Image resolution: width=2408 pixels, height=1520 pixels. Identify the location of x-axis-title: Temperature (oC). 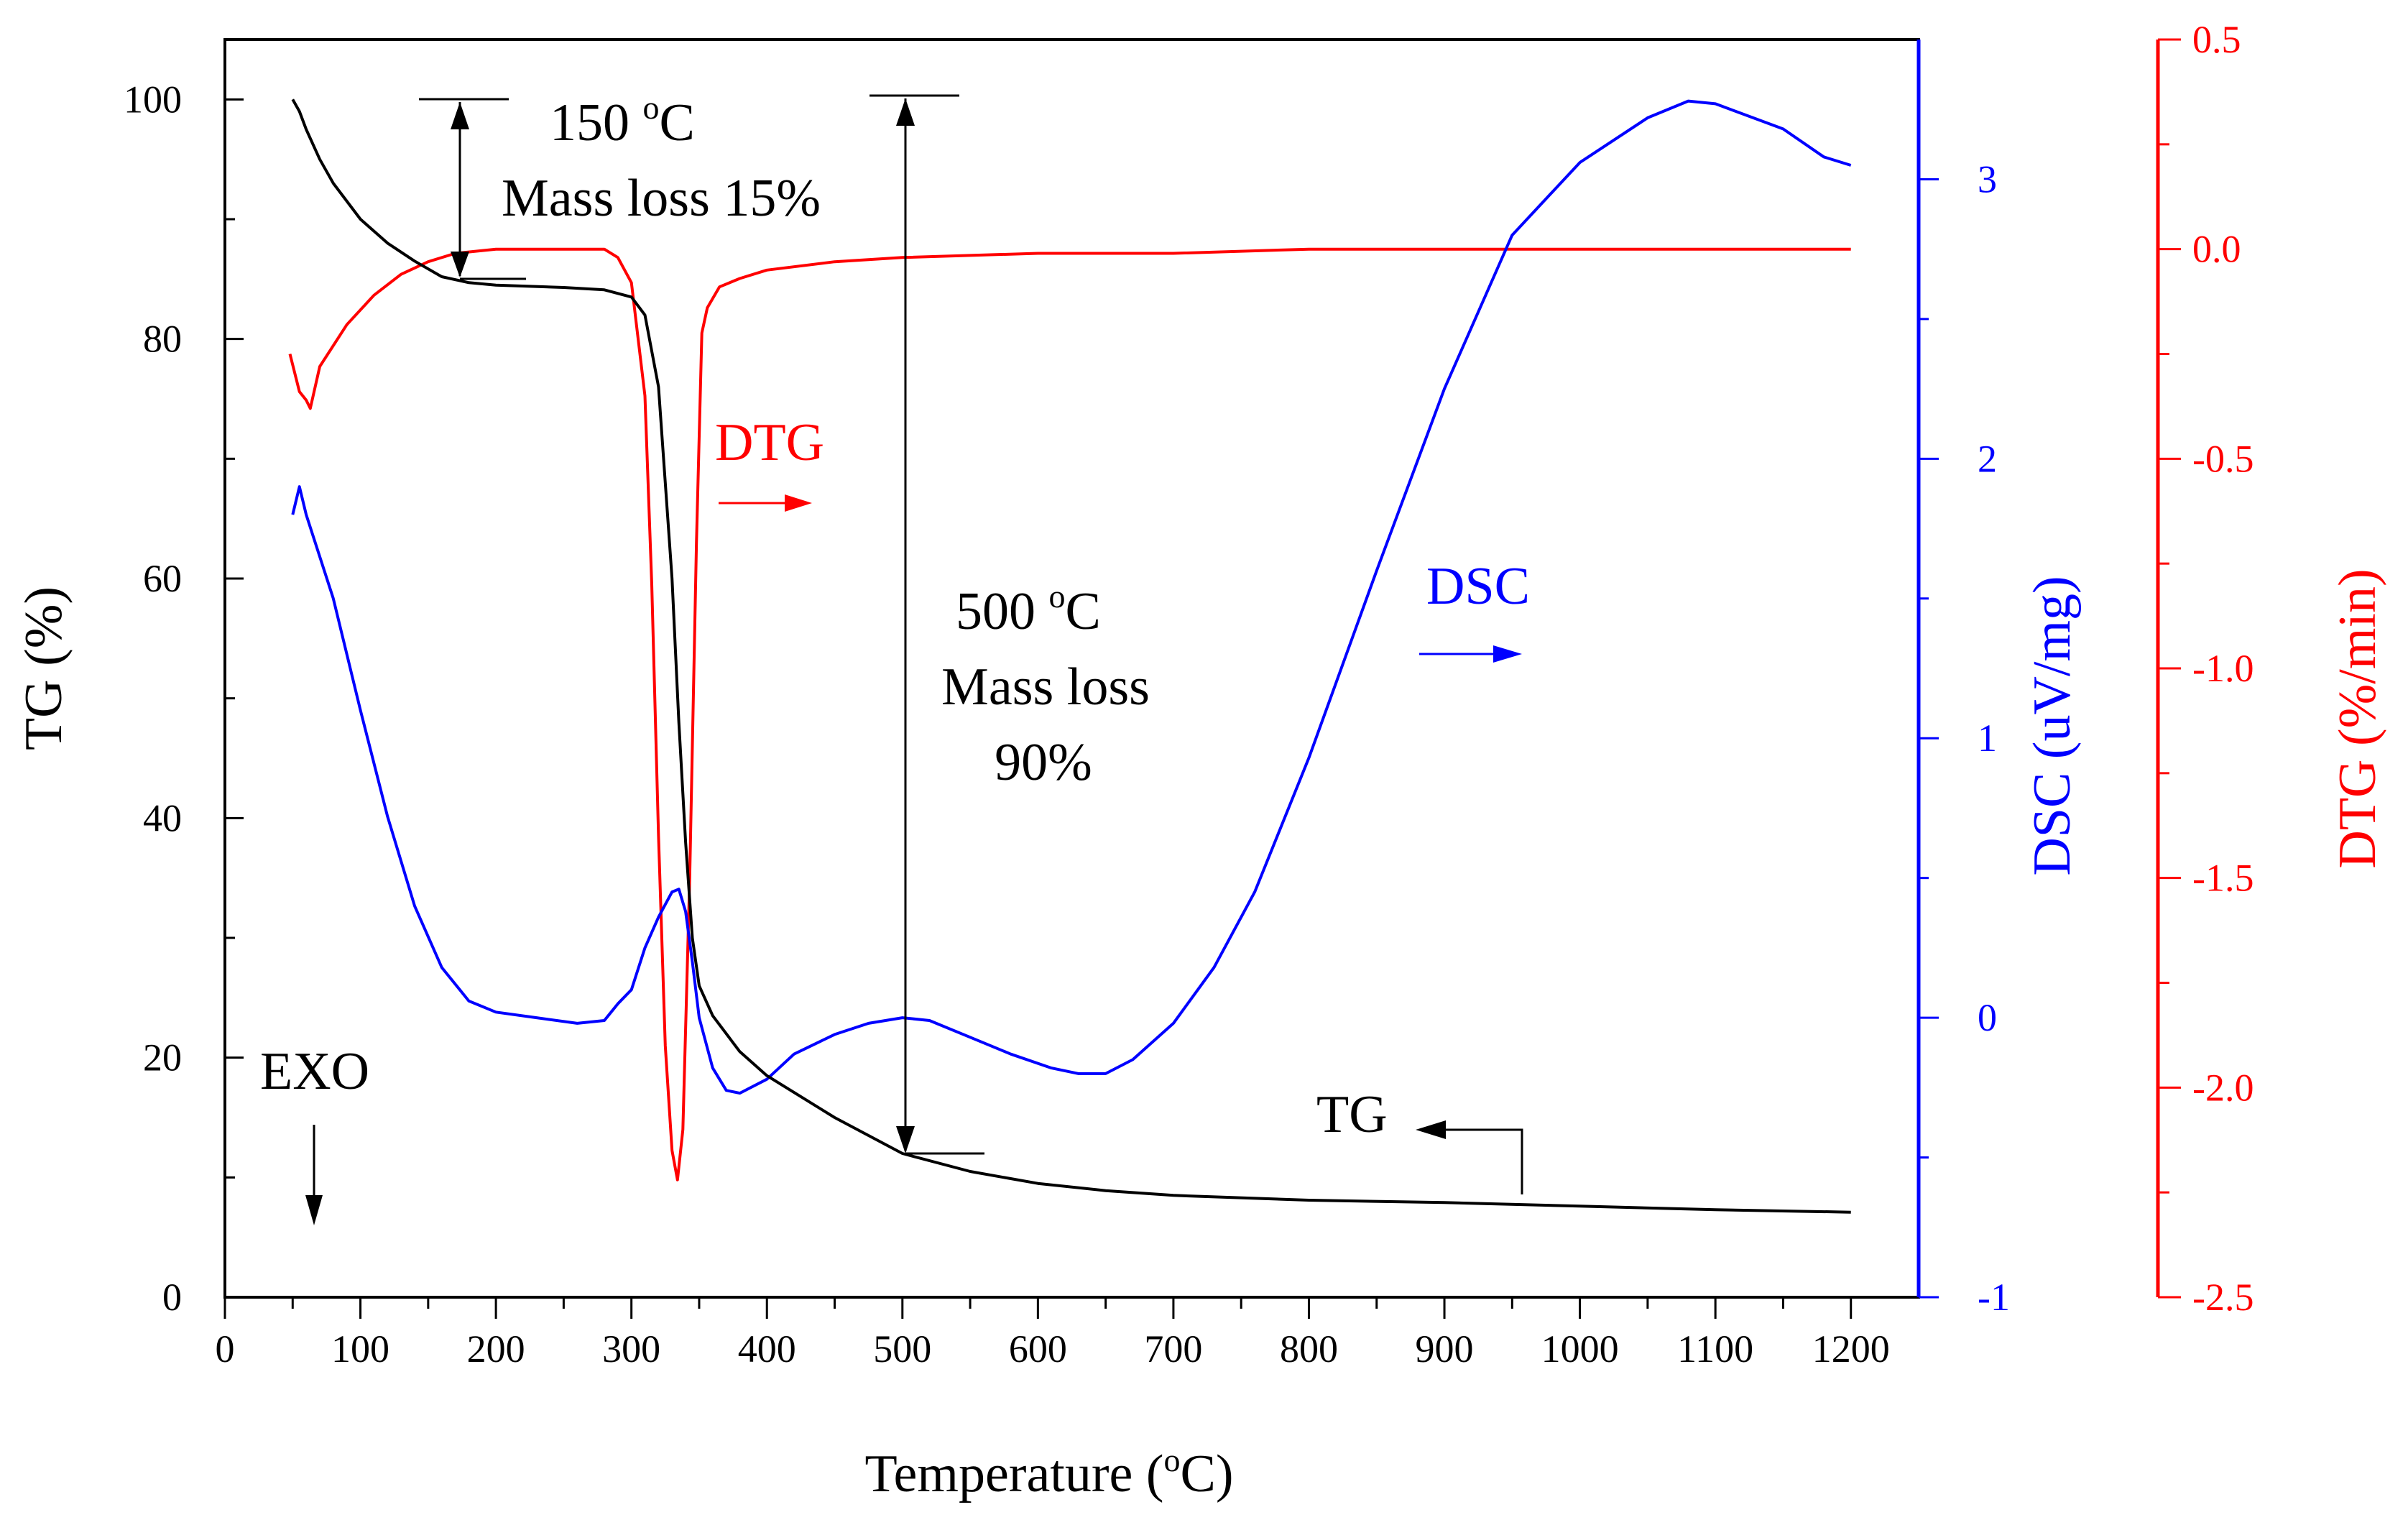
(1049, 1472).